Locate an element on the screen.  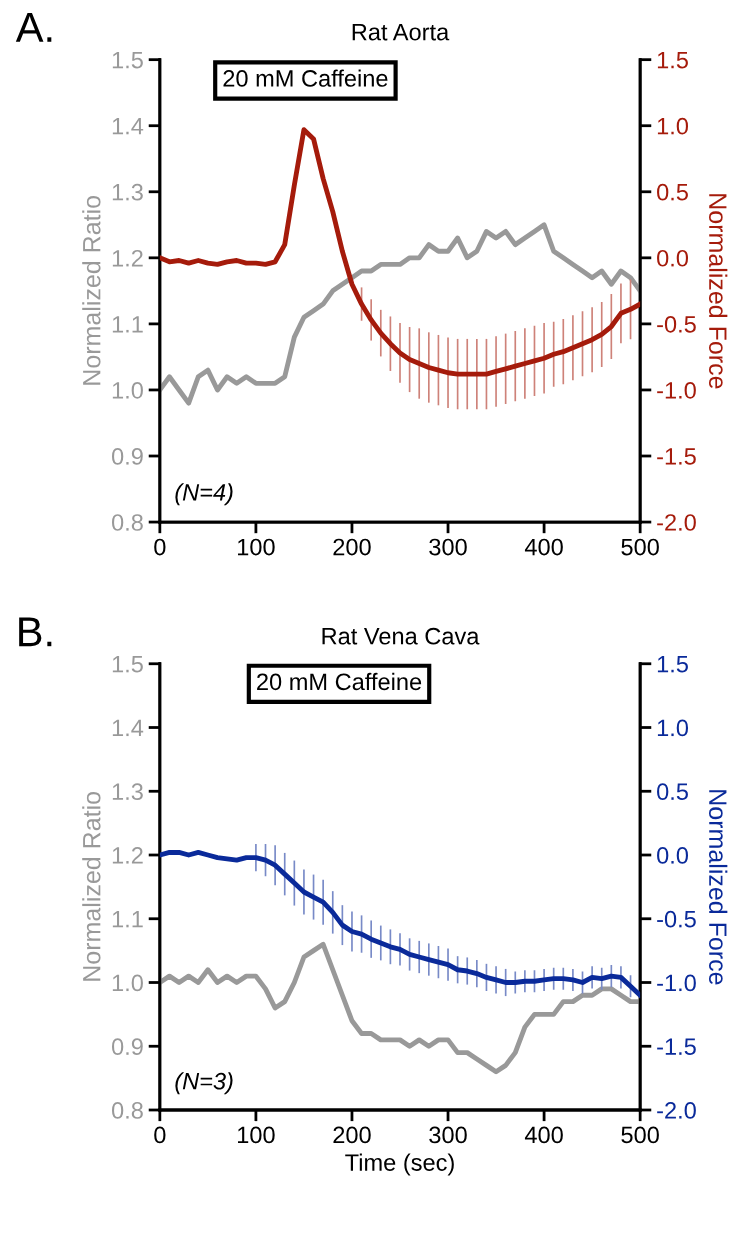
chart-title: Rat Vena Cava is located at coordinates (401, 636).